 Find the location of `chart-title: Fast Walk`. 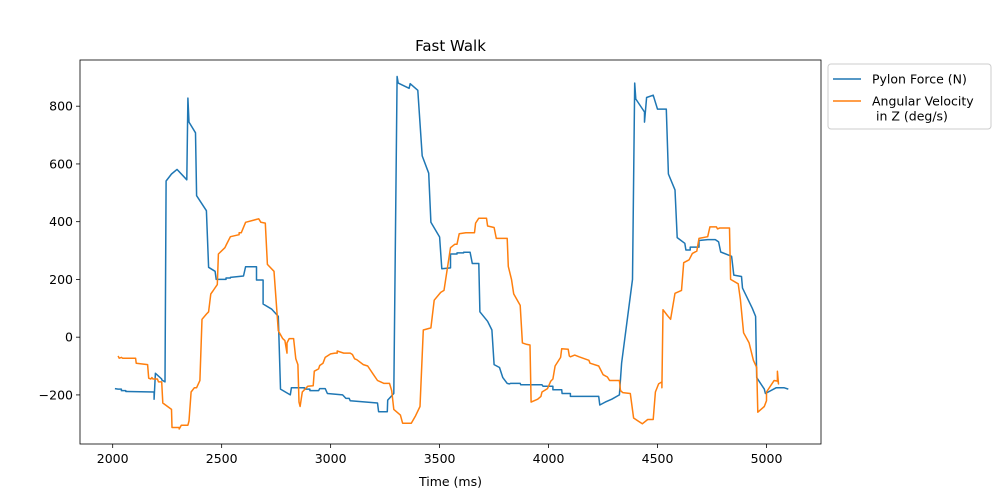

chart-title: Fast Walk is located at coordinates (450, 46).